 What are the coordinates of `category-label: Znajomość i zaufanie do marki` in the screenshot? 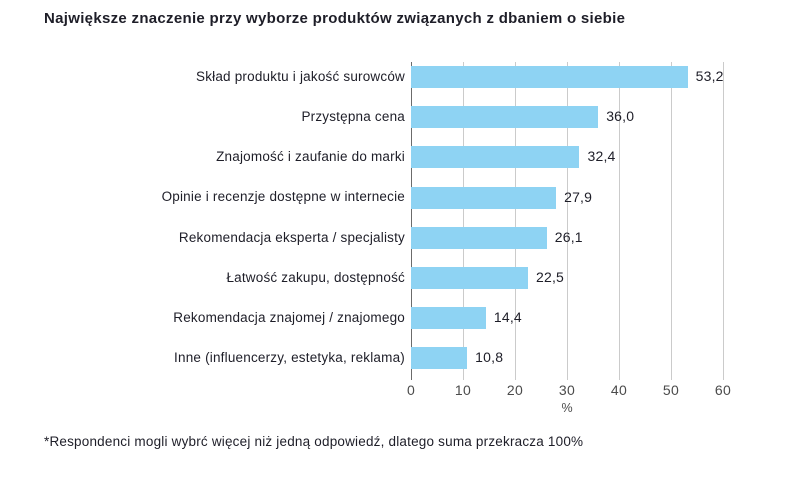 It's located at (310, 157).